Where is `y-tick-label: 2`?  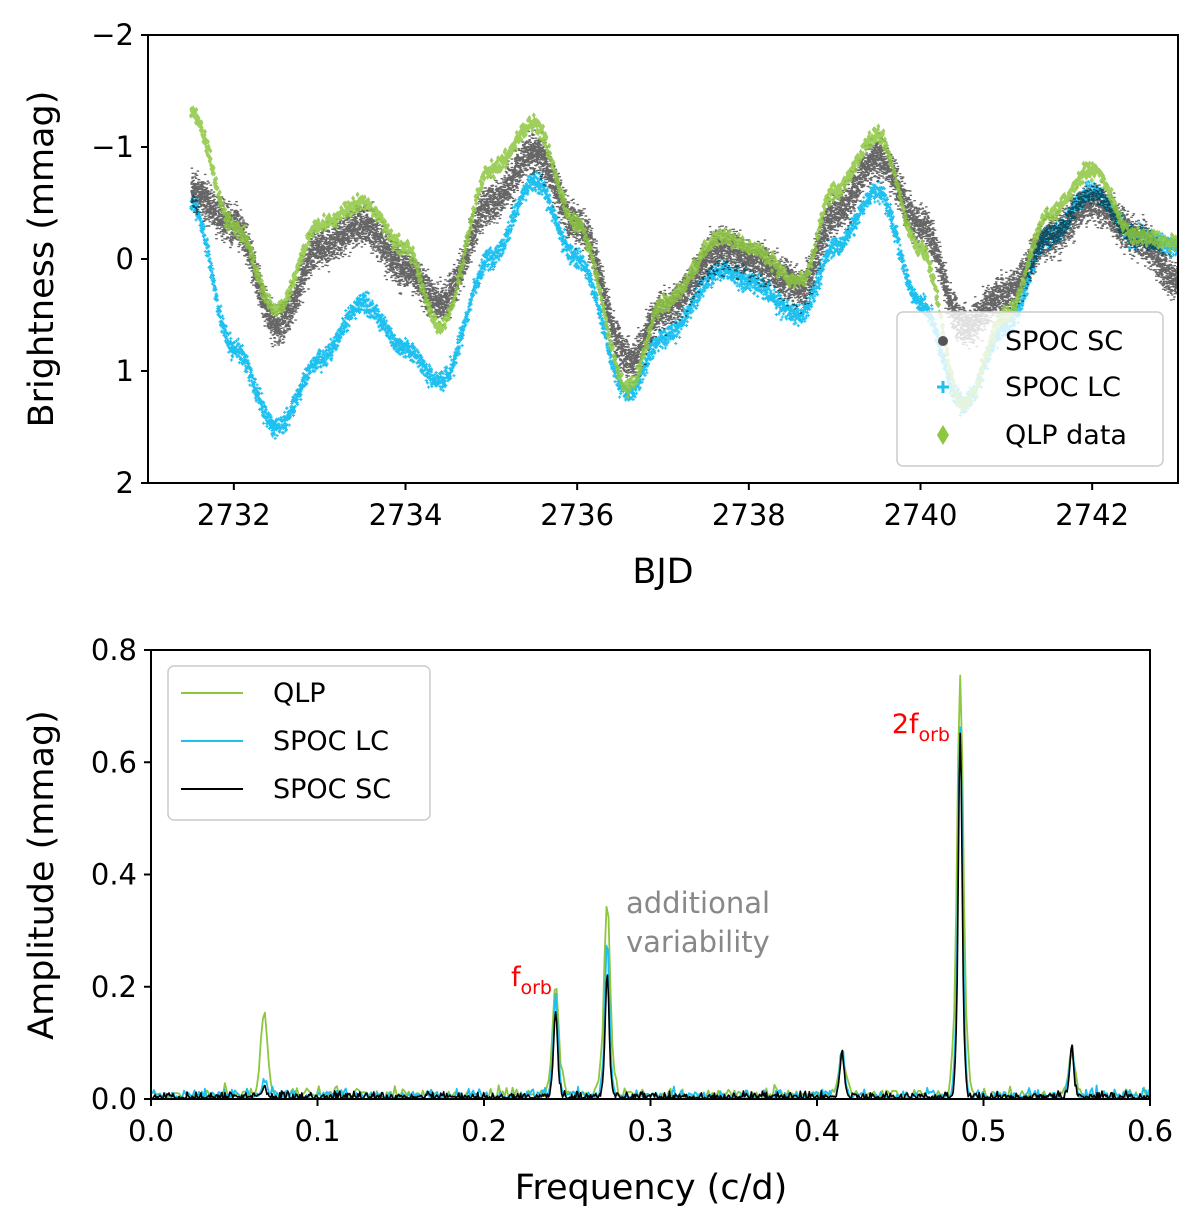 y-tick-label: 2 is located at coordinates (125, 483).